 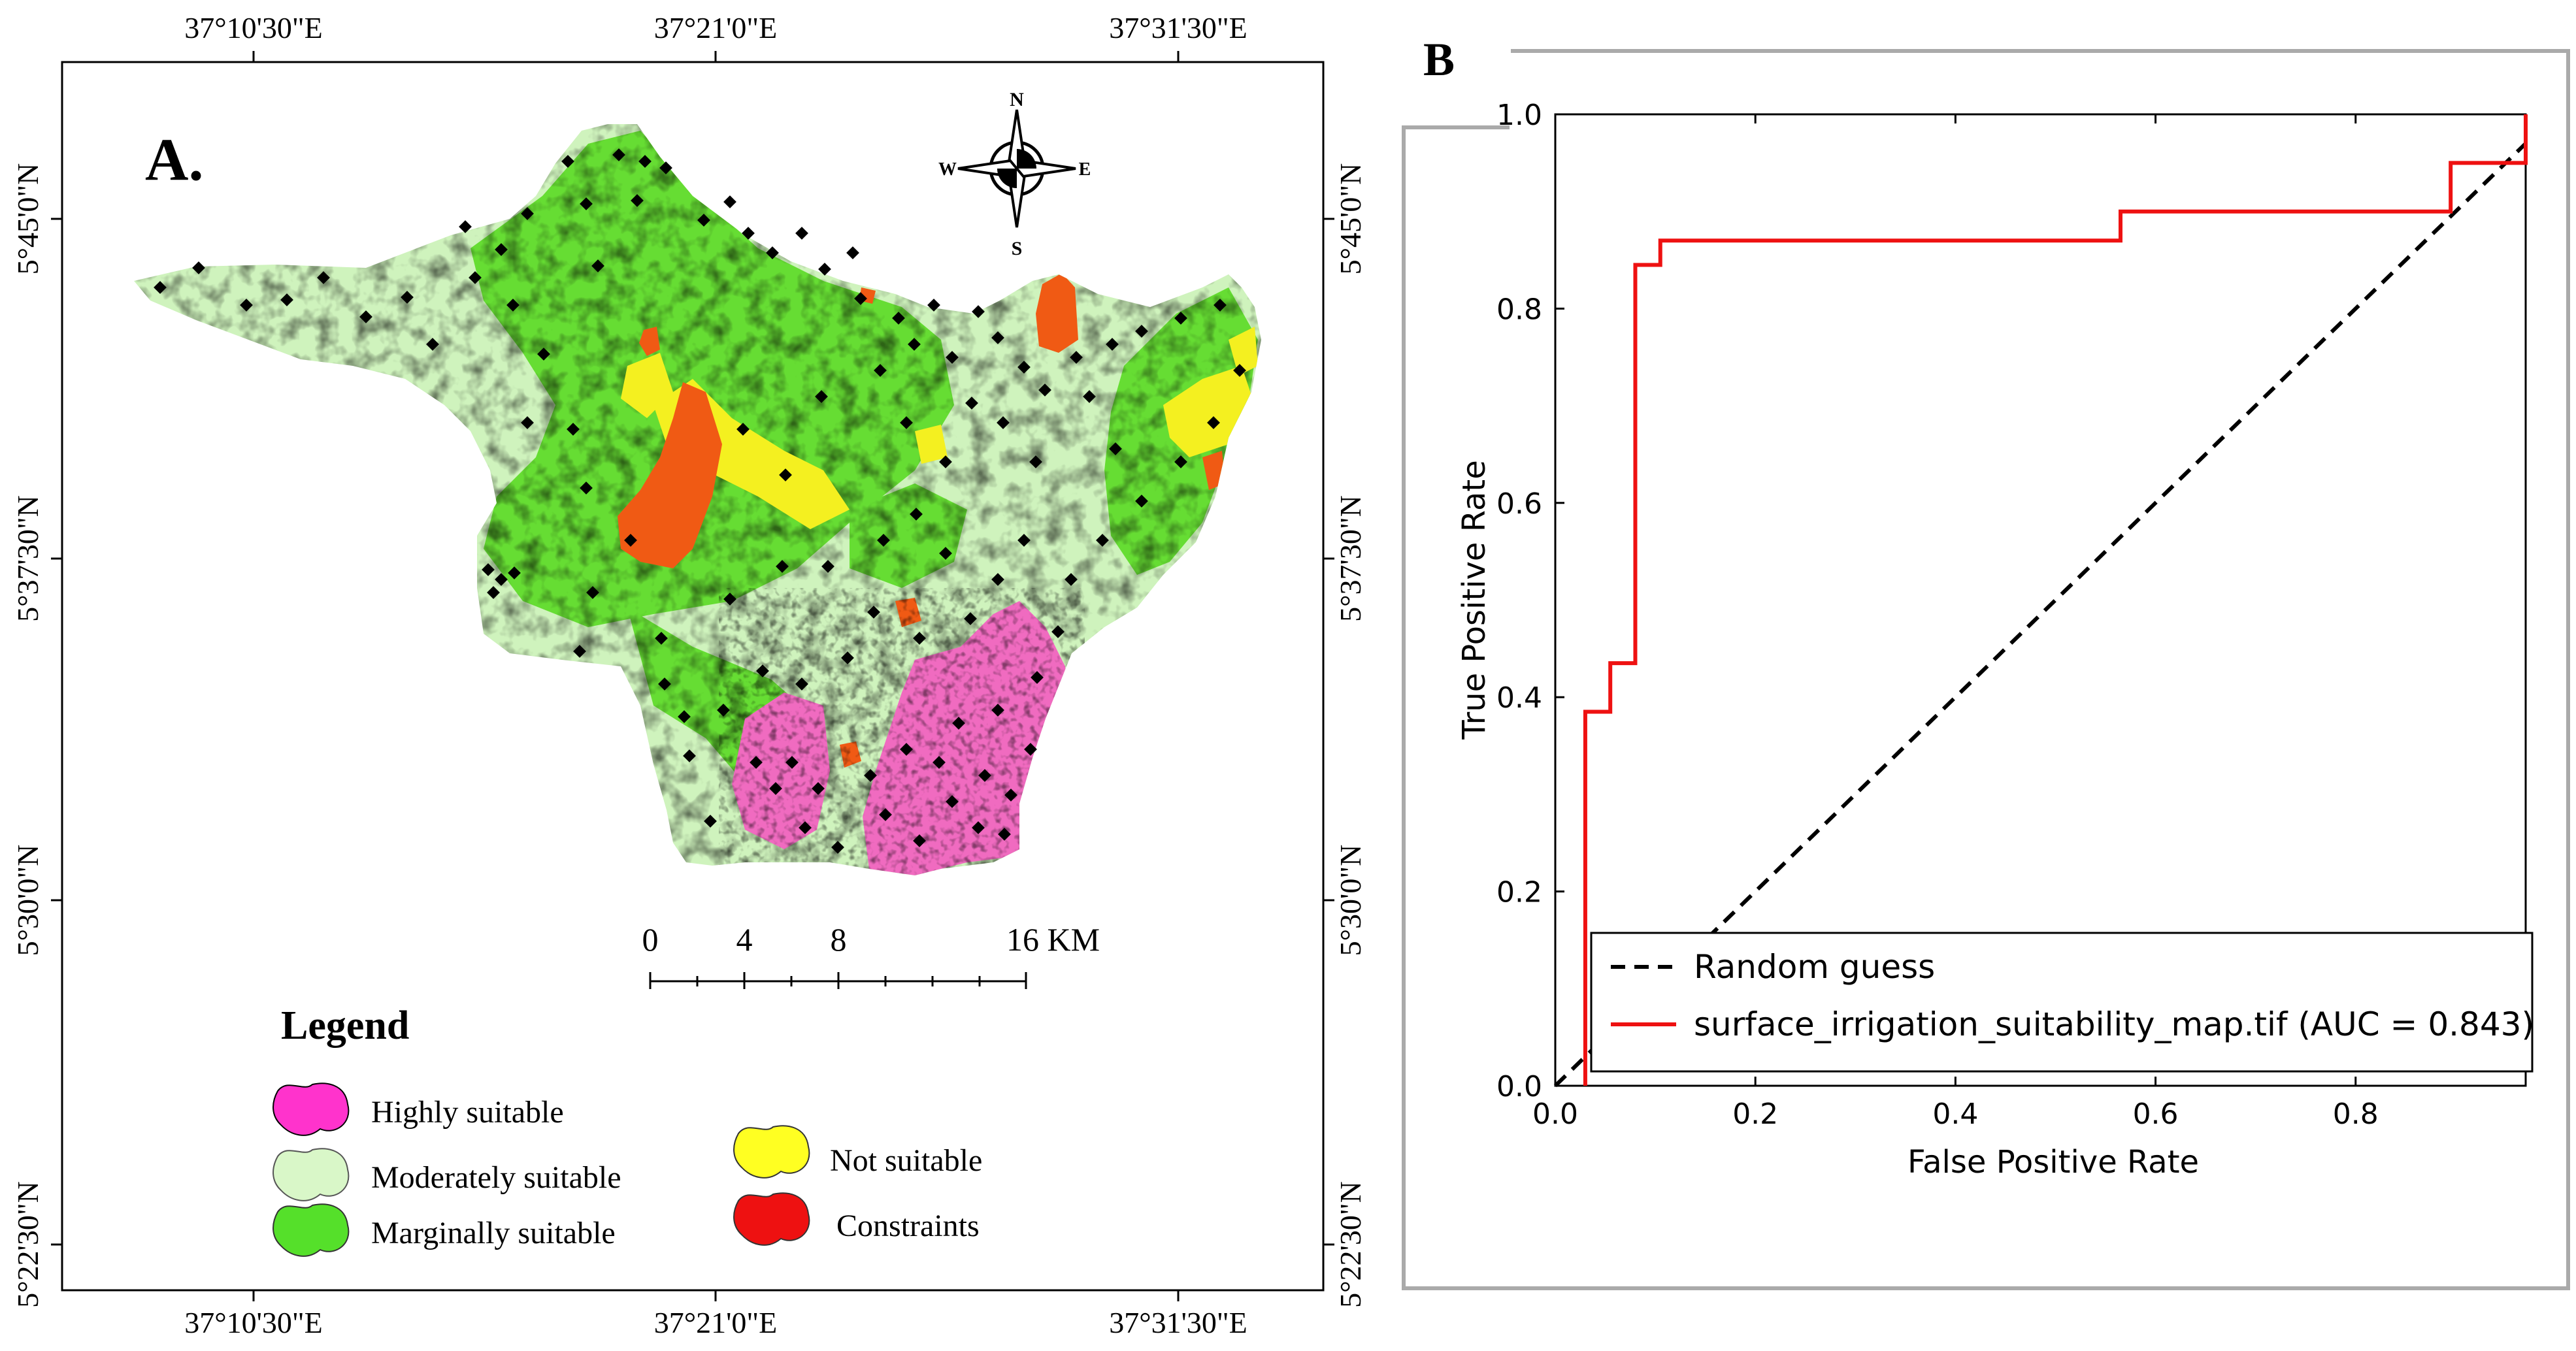 I want to click on north-arrow: N S W E, so click(x=1014, y=174).